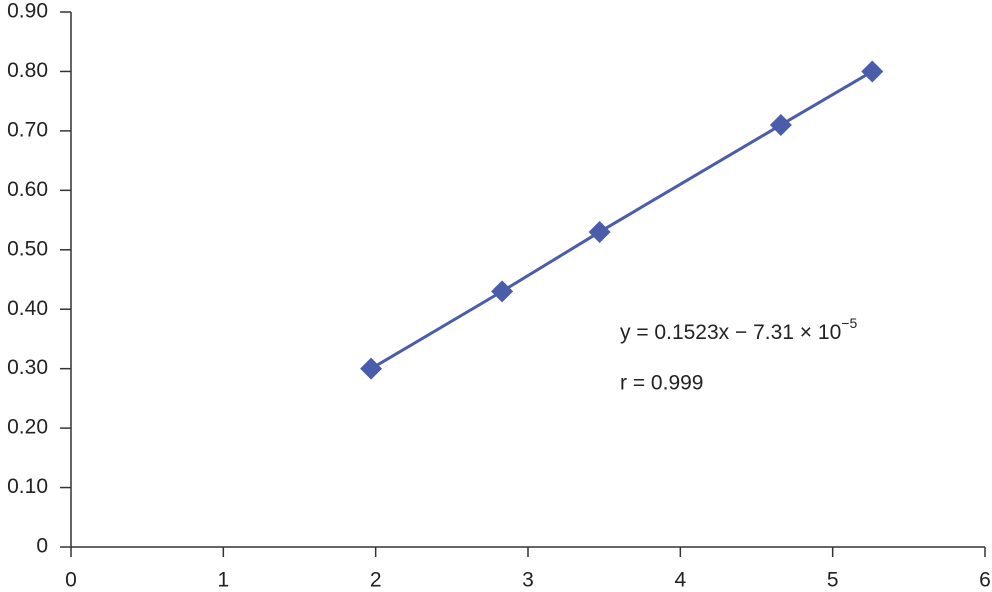 This screenshot has height=592, width=992. I want to click on y-tick-label: 0.60, so click(27, 189).